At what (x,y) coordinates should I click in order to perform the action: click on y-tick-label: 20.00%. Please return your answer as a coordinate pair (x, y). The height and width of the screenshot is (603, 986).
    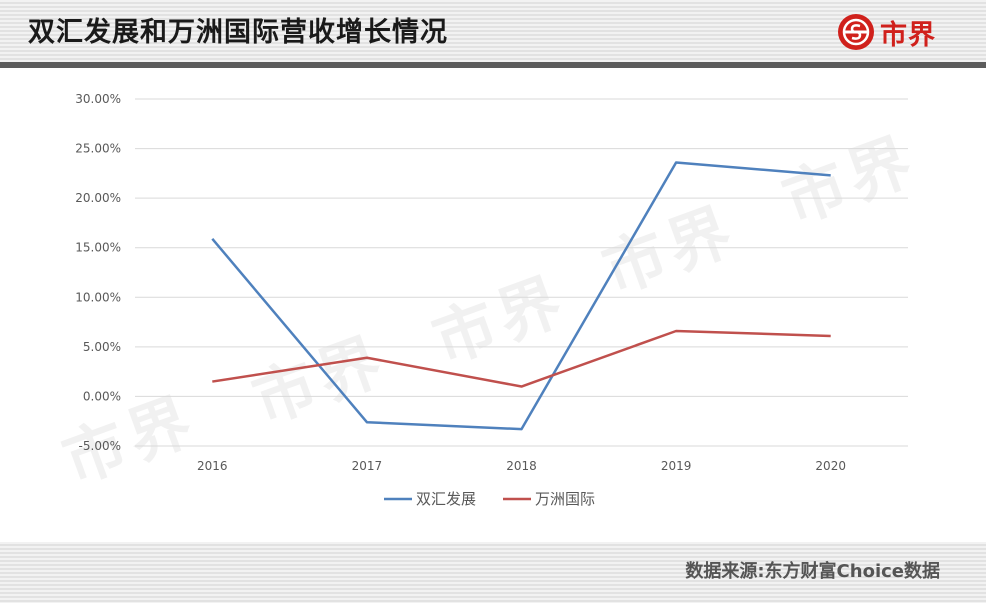
    Looking at the image, I should click on (98, 198).